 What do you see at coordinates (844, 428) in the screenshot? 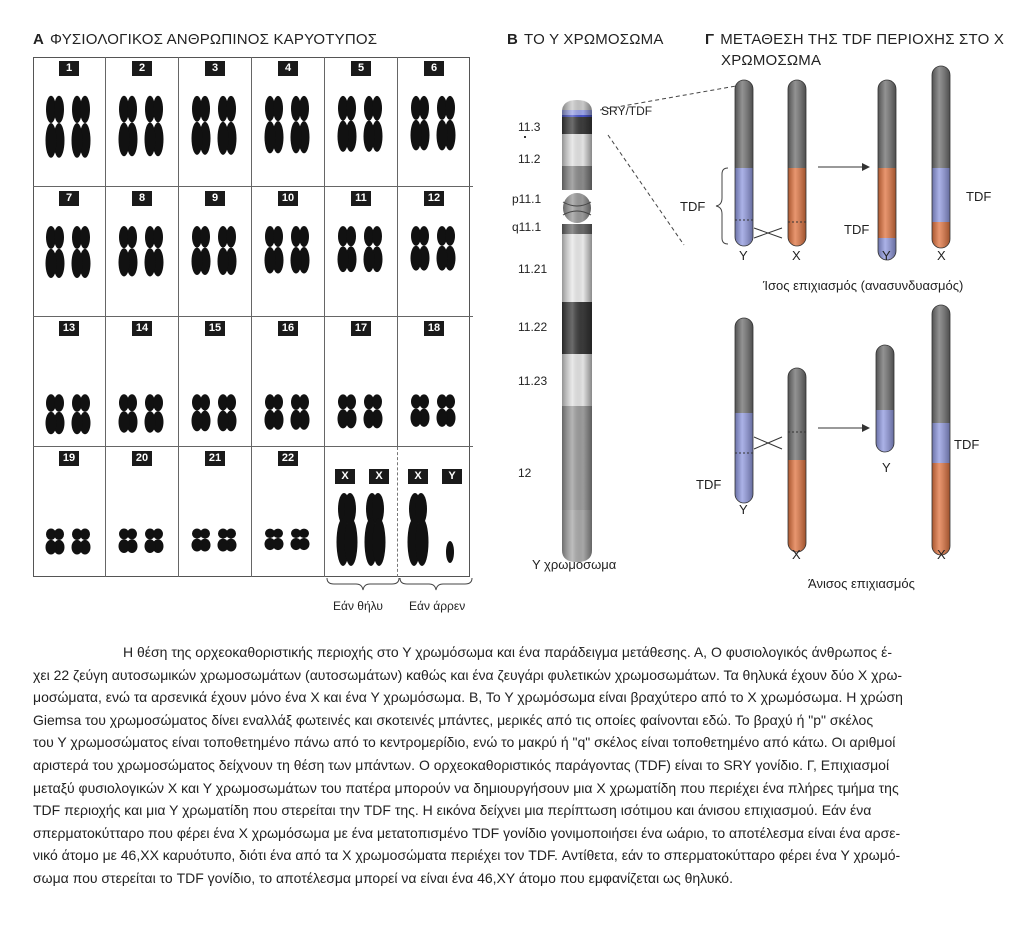
I see `un-arrow` at bounding box center [844, 428].